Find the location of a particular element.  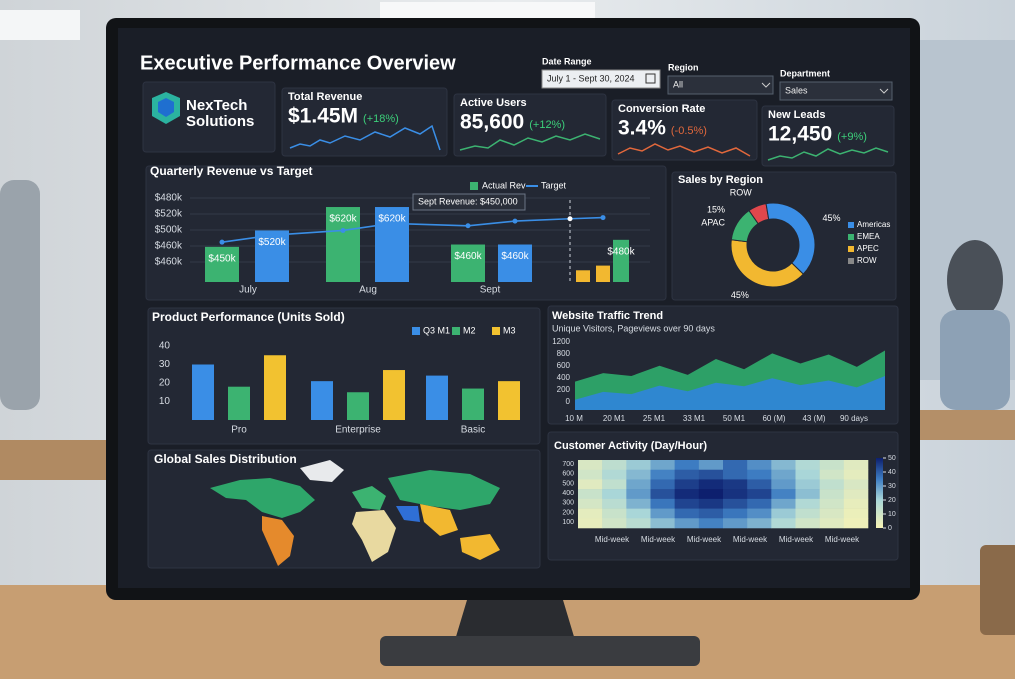

y-tick-label: 10 is located at coordinates (165, 401).